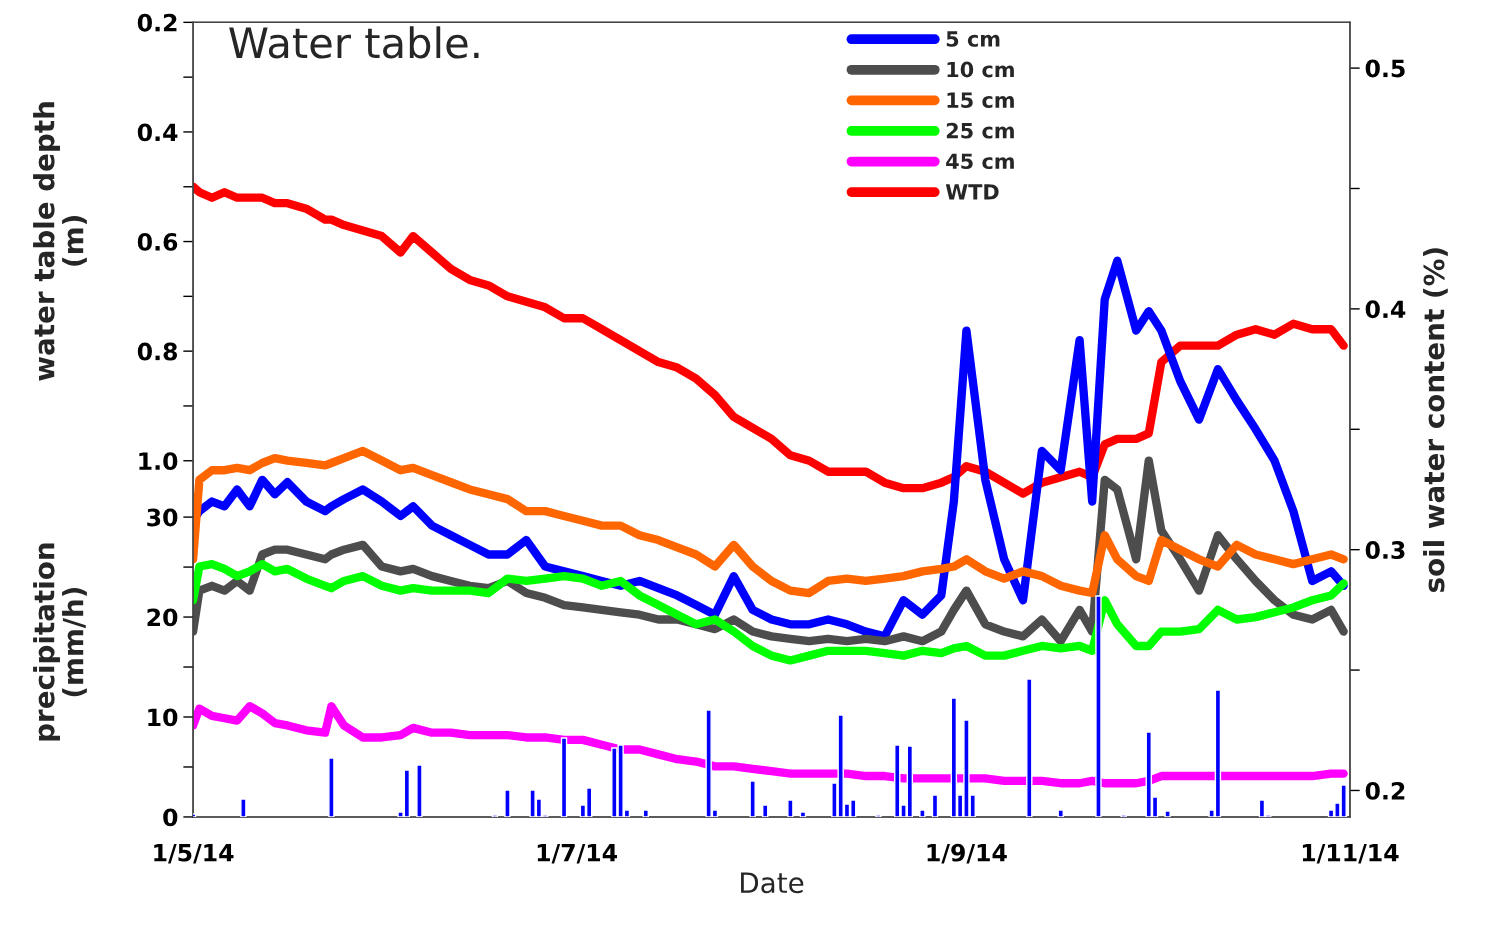 Image resolution: width=1491 pixels, height=931 pixels. I want to click on y2-tick-label: 0.3, so click(1385, 550).